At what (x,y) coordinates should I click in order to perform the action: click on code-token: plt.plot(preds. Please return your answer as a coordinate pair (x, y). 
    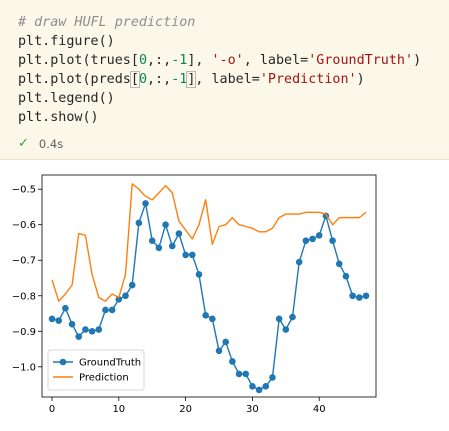
    Looking at the image, I should click on (74, 79).